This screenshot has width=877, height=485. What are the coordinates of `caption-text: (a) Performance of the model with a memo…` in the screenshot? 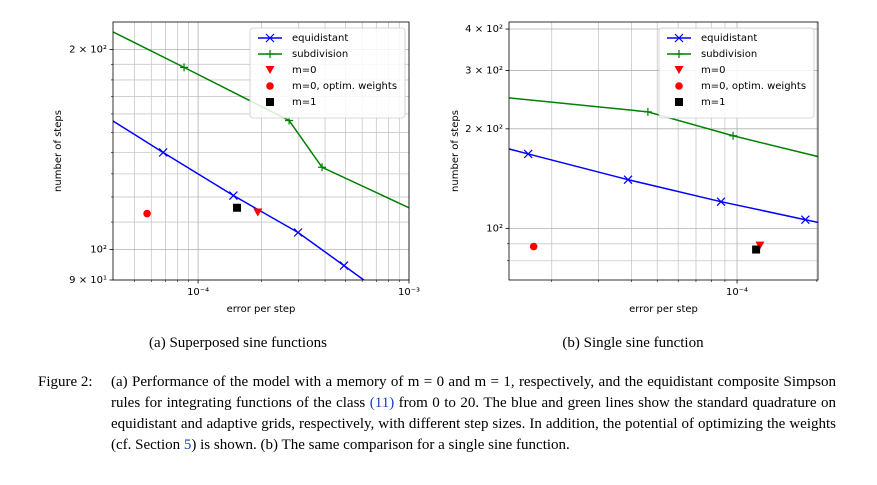 It's located at (473, 414).